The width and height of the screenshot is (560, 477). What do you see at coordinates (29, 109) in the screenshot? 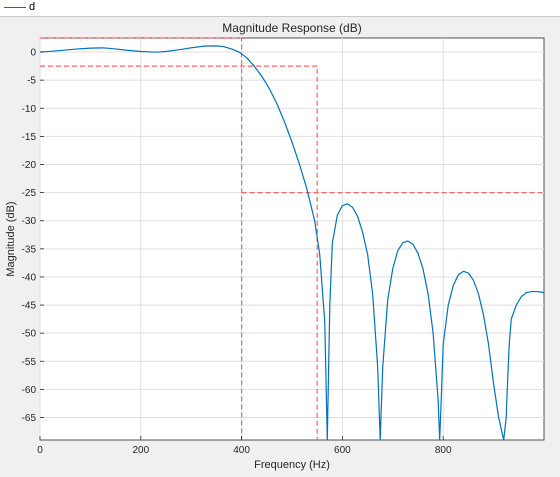
I see `y-tick-label: -10` at bounding box center [29, 109].